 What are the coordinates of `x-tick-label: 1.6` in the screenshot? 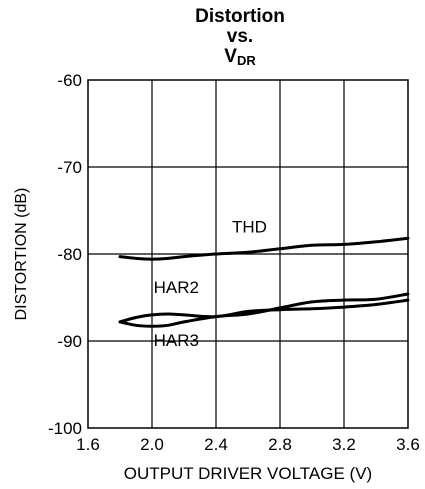 It's located at (88, 444).